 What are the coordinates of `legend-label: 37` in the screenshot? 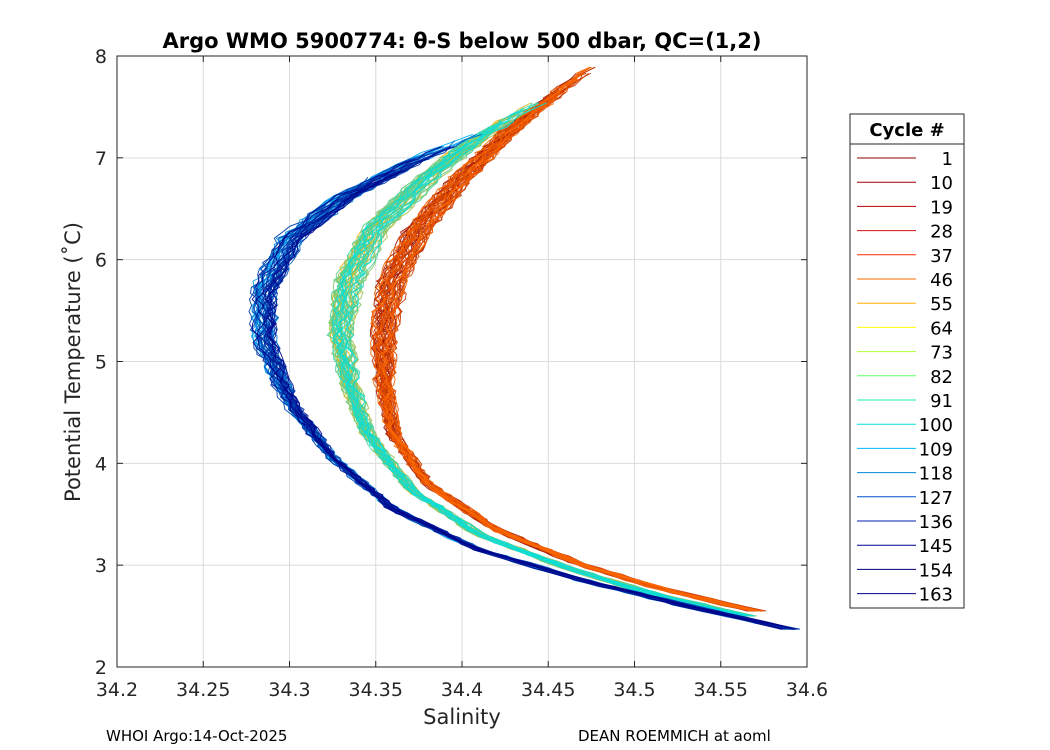 It's located at (941, 256).